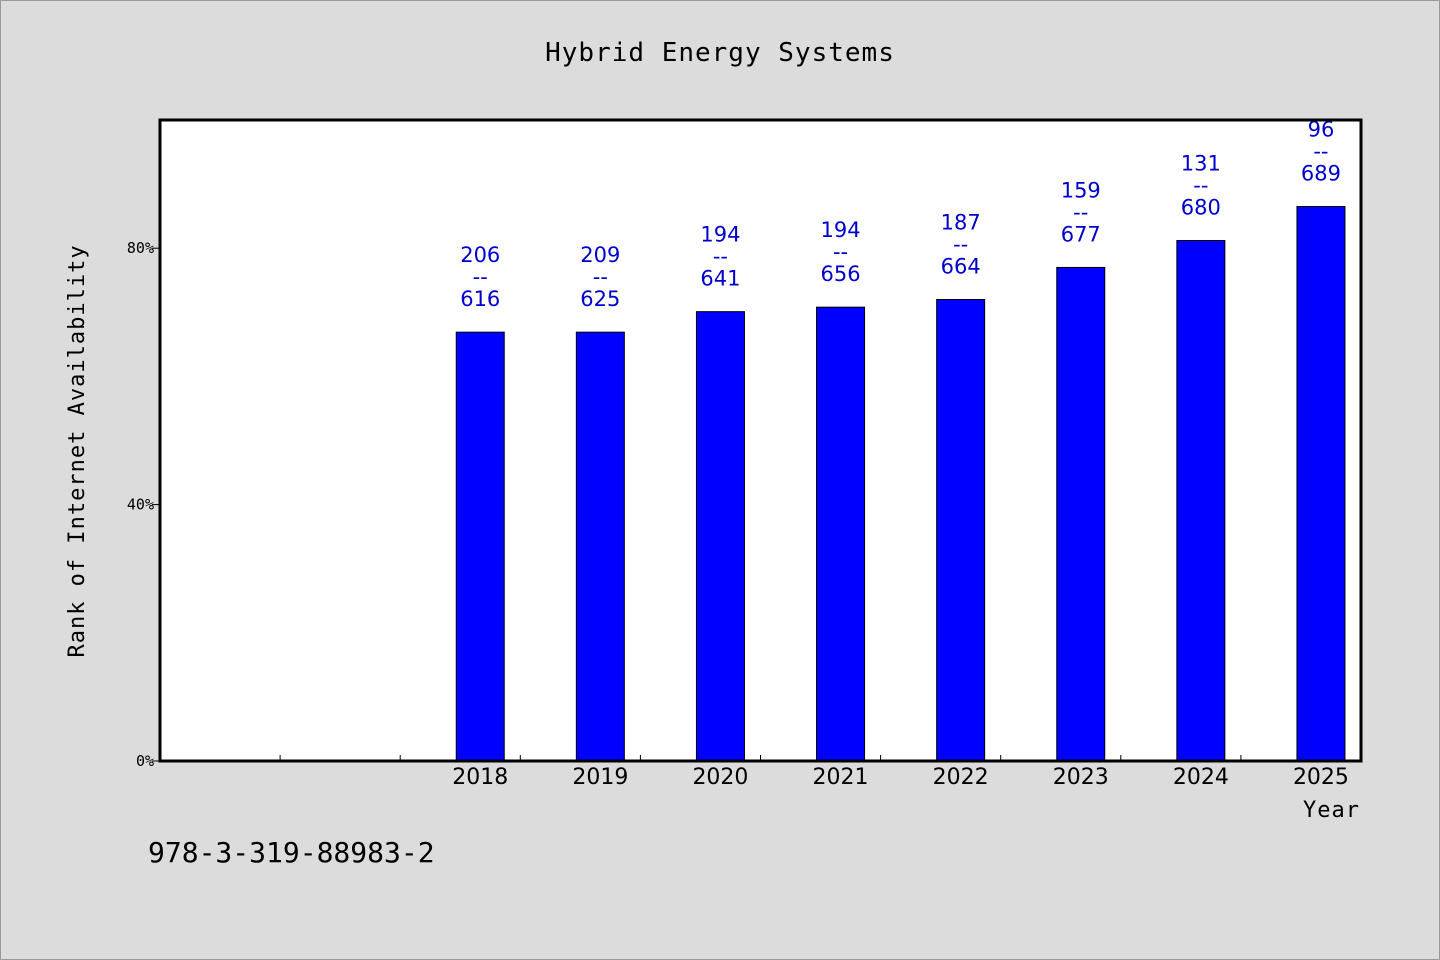 Image resolution: width=1440 pixels, height=960 pixels. What do you see at coordinates (480, 255) in the screenshot?
I see `data-label-2018: 206` at bounding box center [480, 255].